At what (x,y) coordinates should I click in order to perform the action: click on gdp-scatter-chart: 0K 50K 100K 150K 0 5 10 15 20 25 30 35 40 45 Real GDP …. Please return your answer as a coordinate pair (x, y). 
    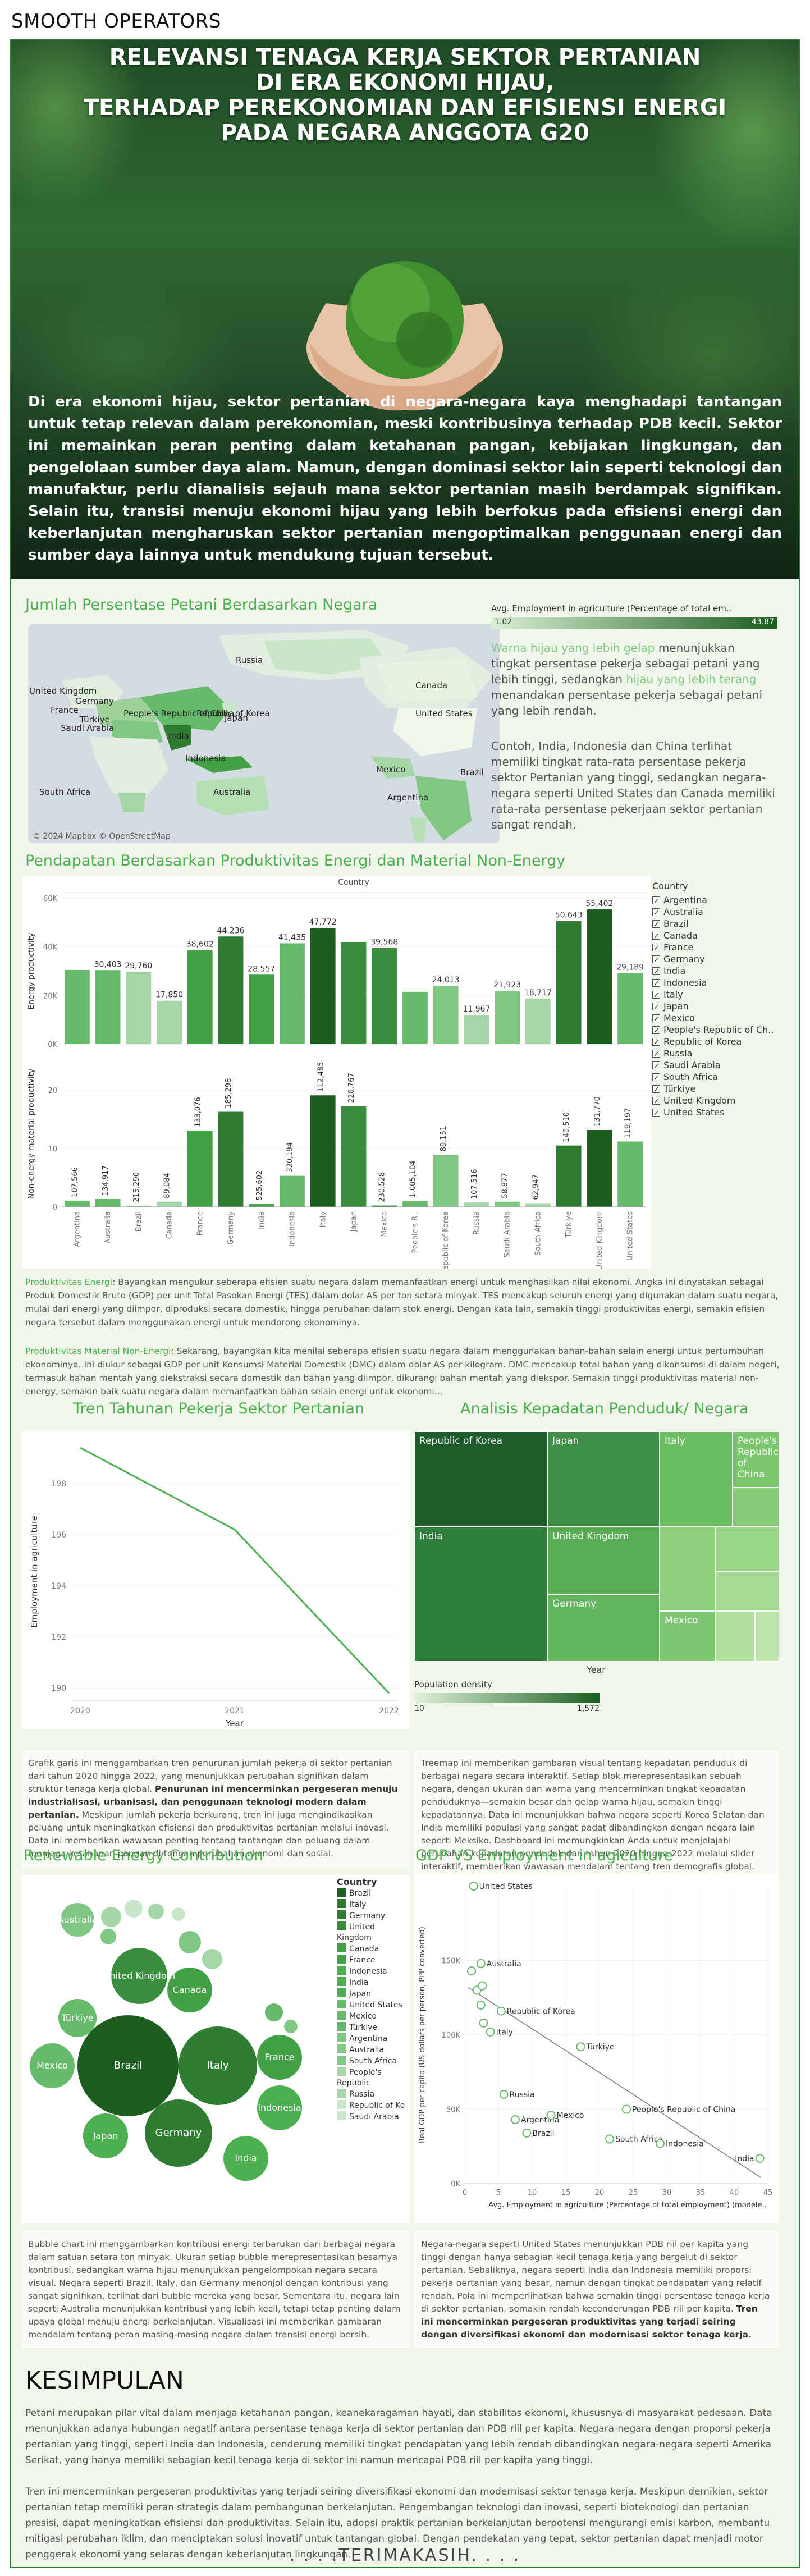
    Looking at the image, I should click on (596, 2049).